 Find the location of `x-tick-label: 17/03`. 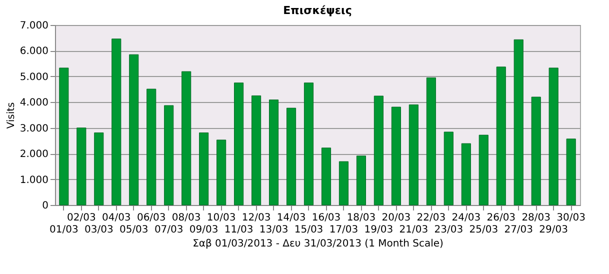

x-tick-label: 17/03 is located at coordinates (343, 230).